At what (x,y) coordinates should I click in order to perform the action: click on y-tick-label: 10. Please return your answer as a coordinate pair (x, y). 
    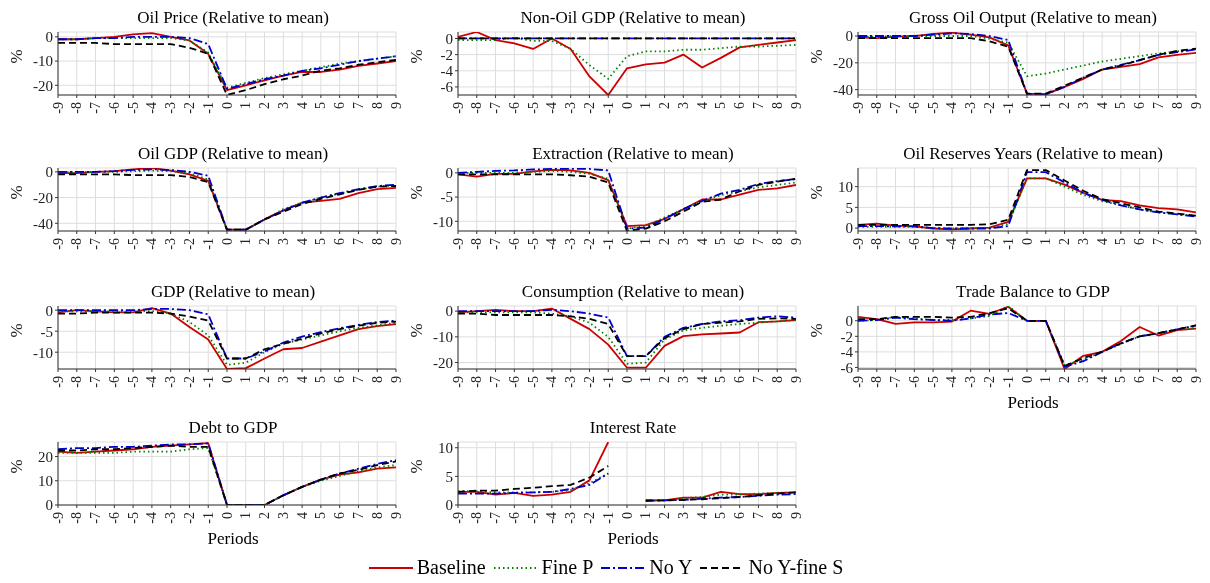
    Looking at the image, I should click on (445, 448).